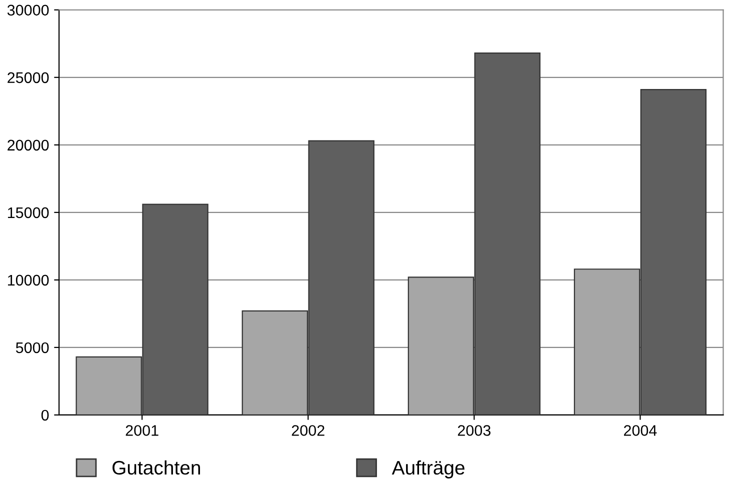  I want to click on x-tick-label: 2001, so click(142, 430).